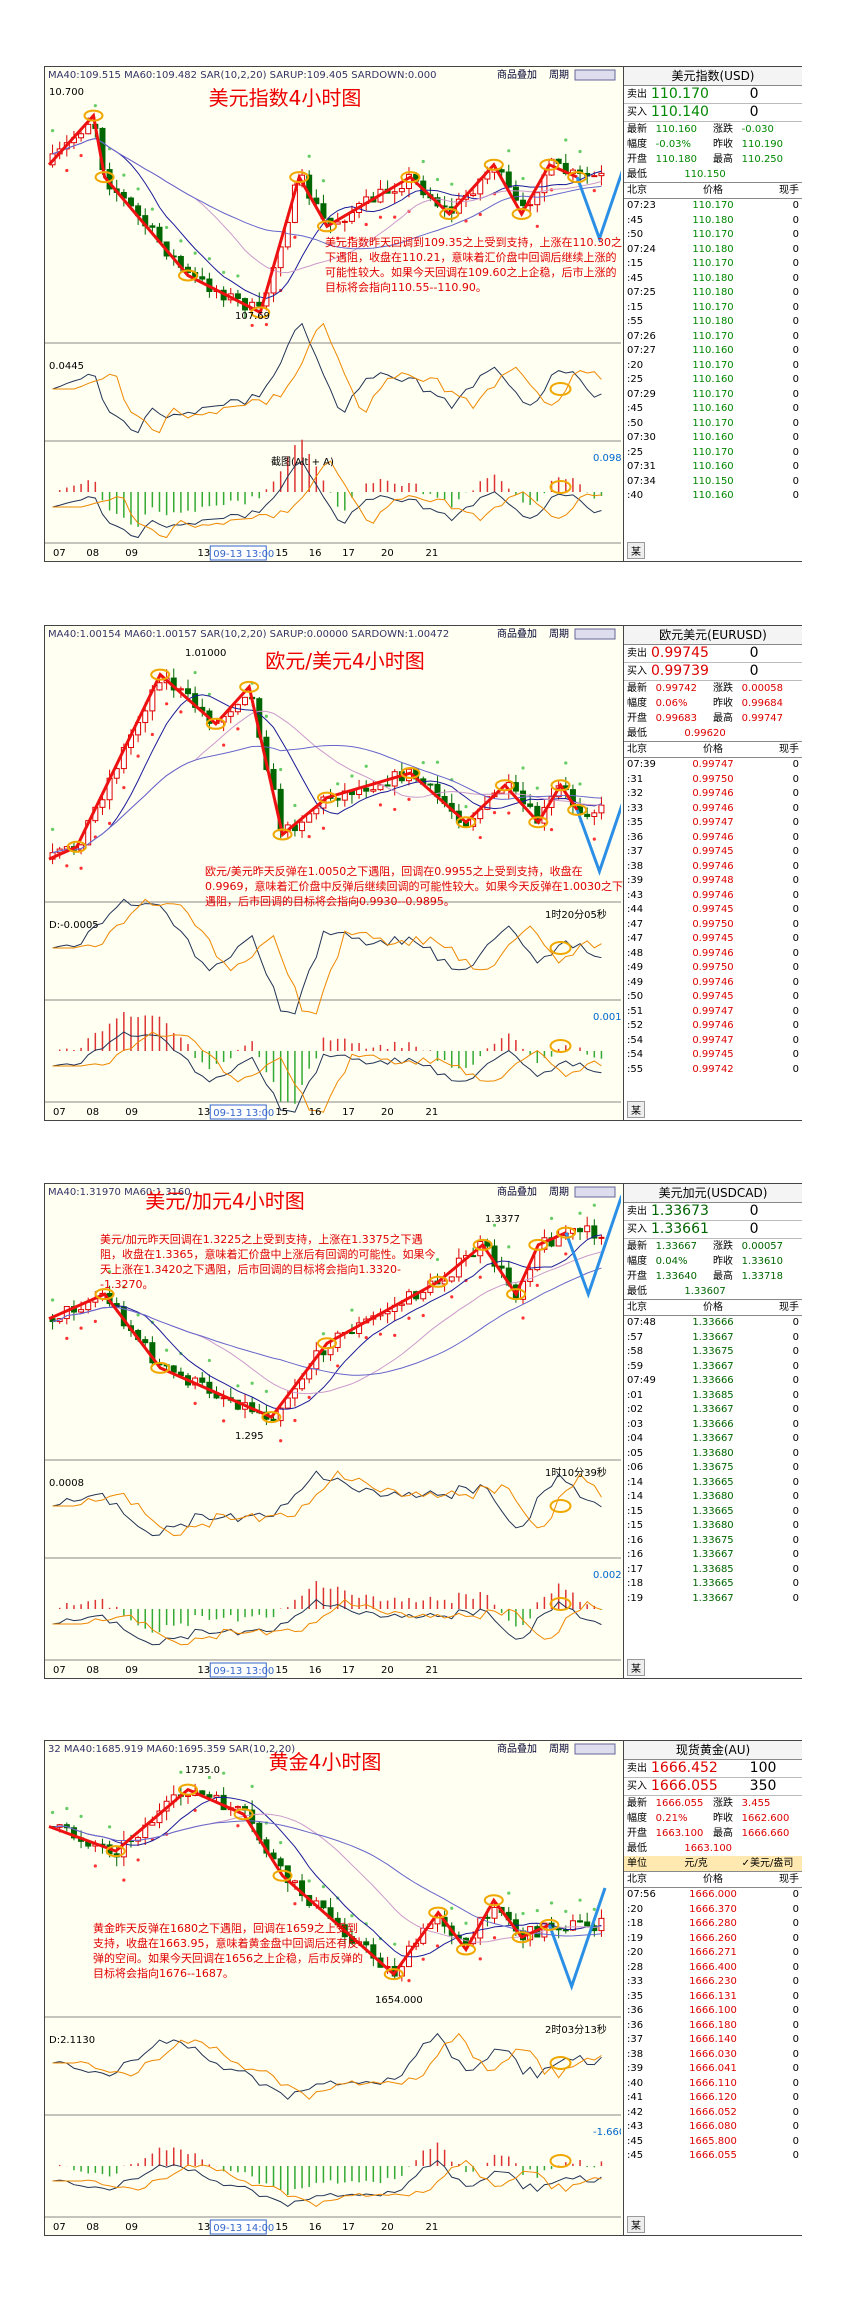  What do you see at coordinates (637, 1246) in the screenshot?
I see `stat-label: 最新` at bounding box center [637, 1246].